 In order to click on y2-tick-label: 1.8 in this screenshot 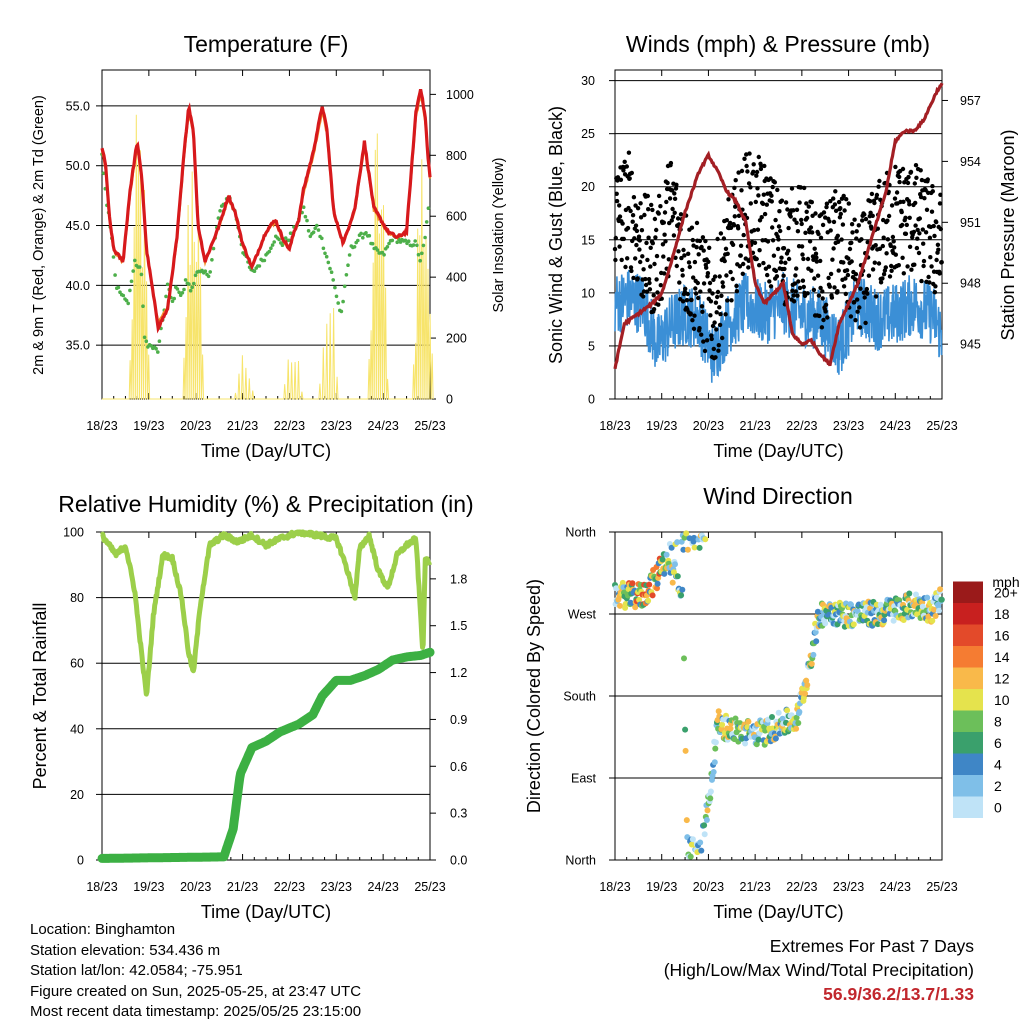, I will do `click(458, 579)`.